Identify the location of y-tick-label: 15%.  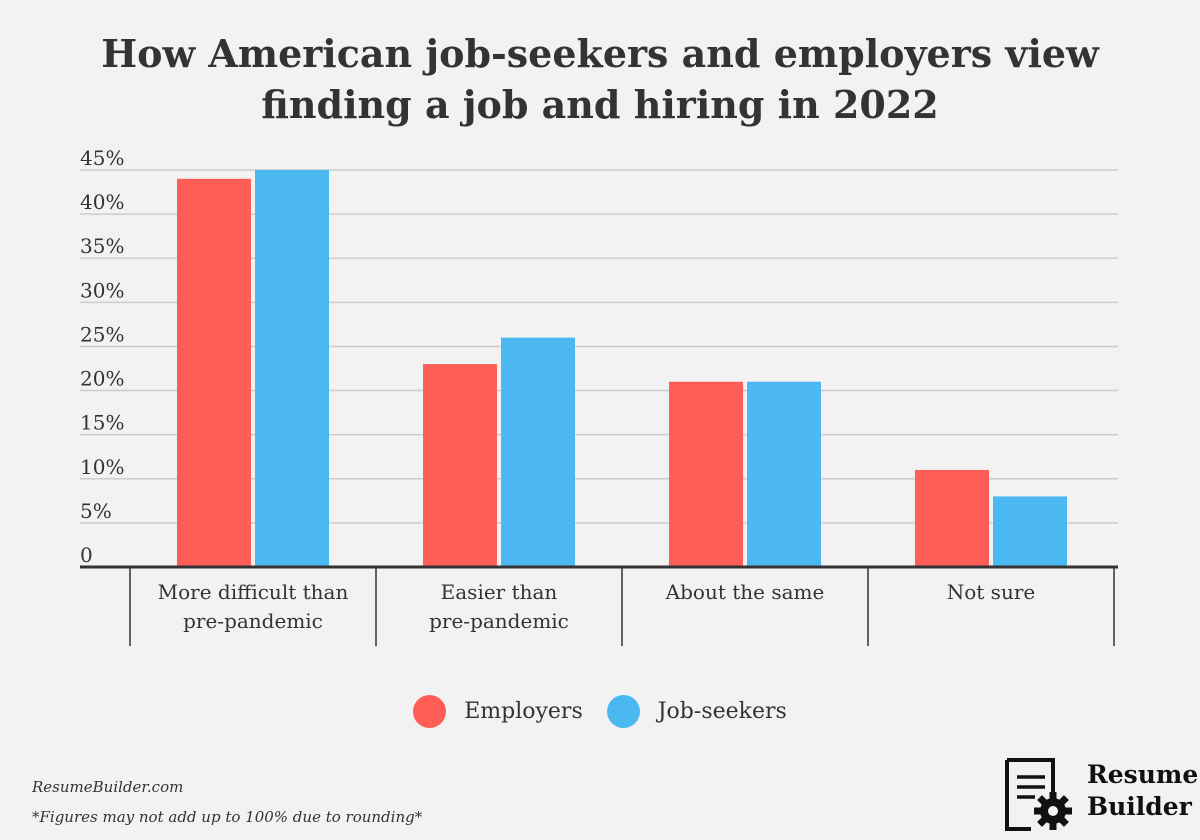
(102, 423).